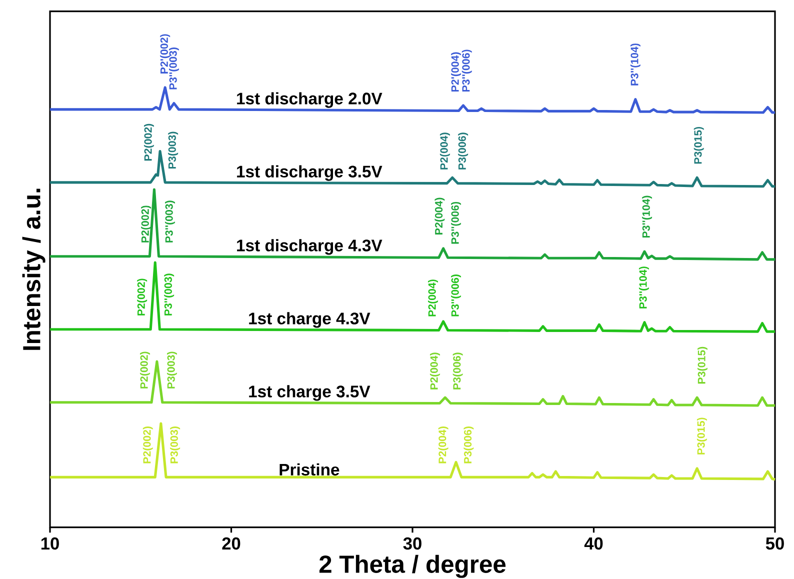 The image size is (794, 579). I want to click on x-tick-label: 50, so click(775, 544).